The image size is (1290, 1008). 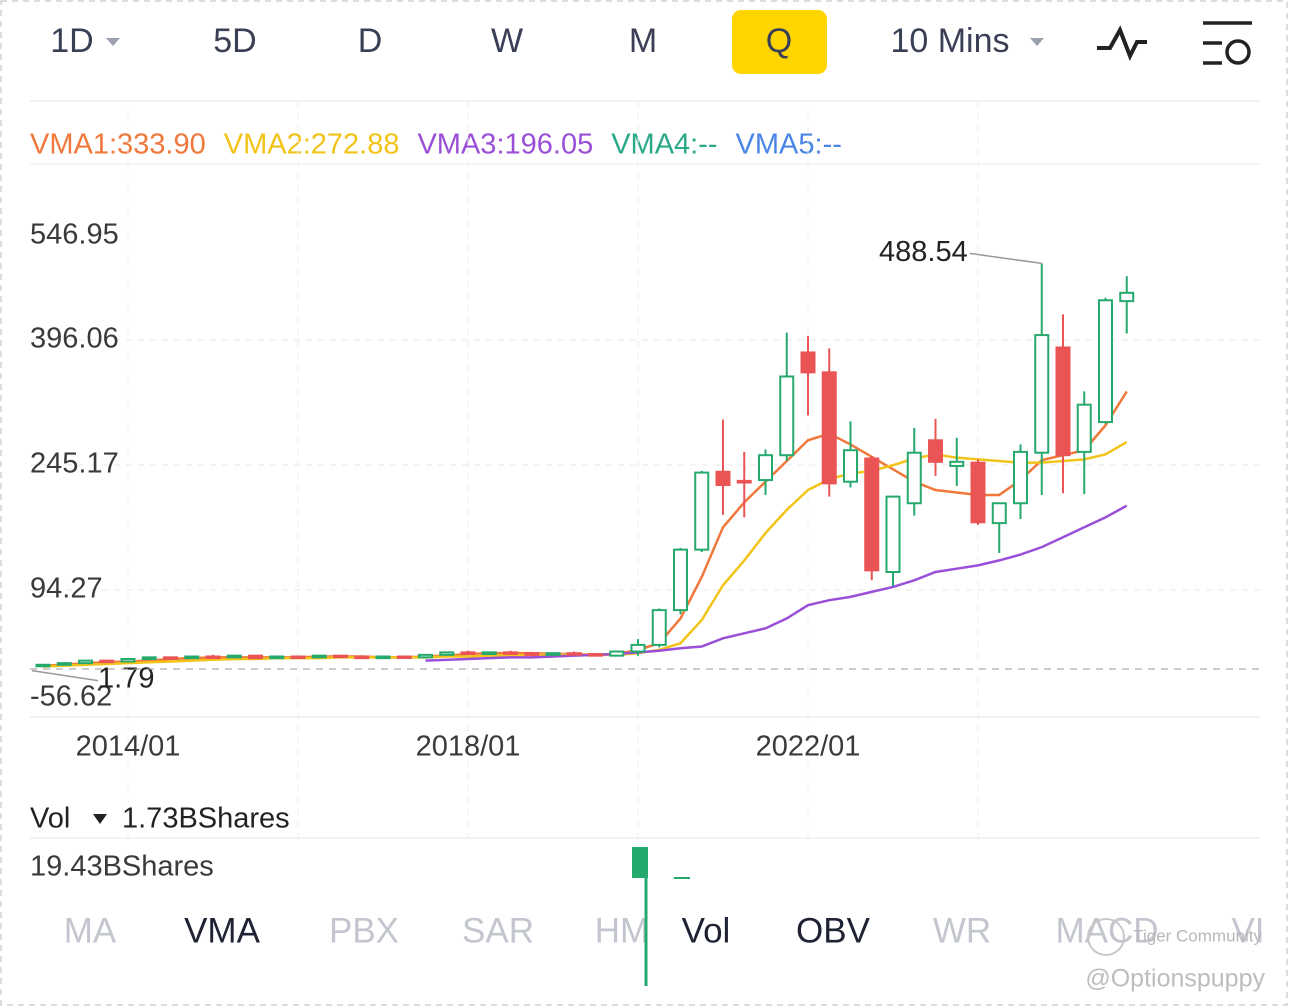 I want to click on chart-type-icon, so click(x=1122, y=43).